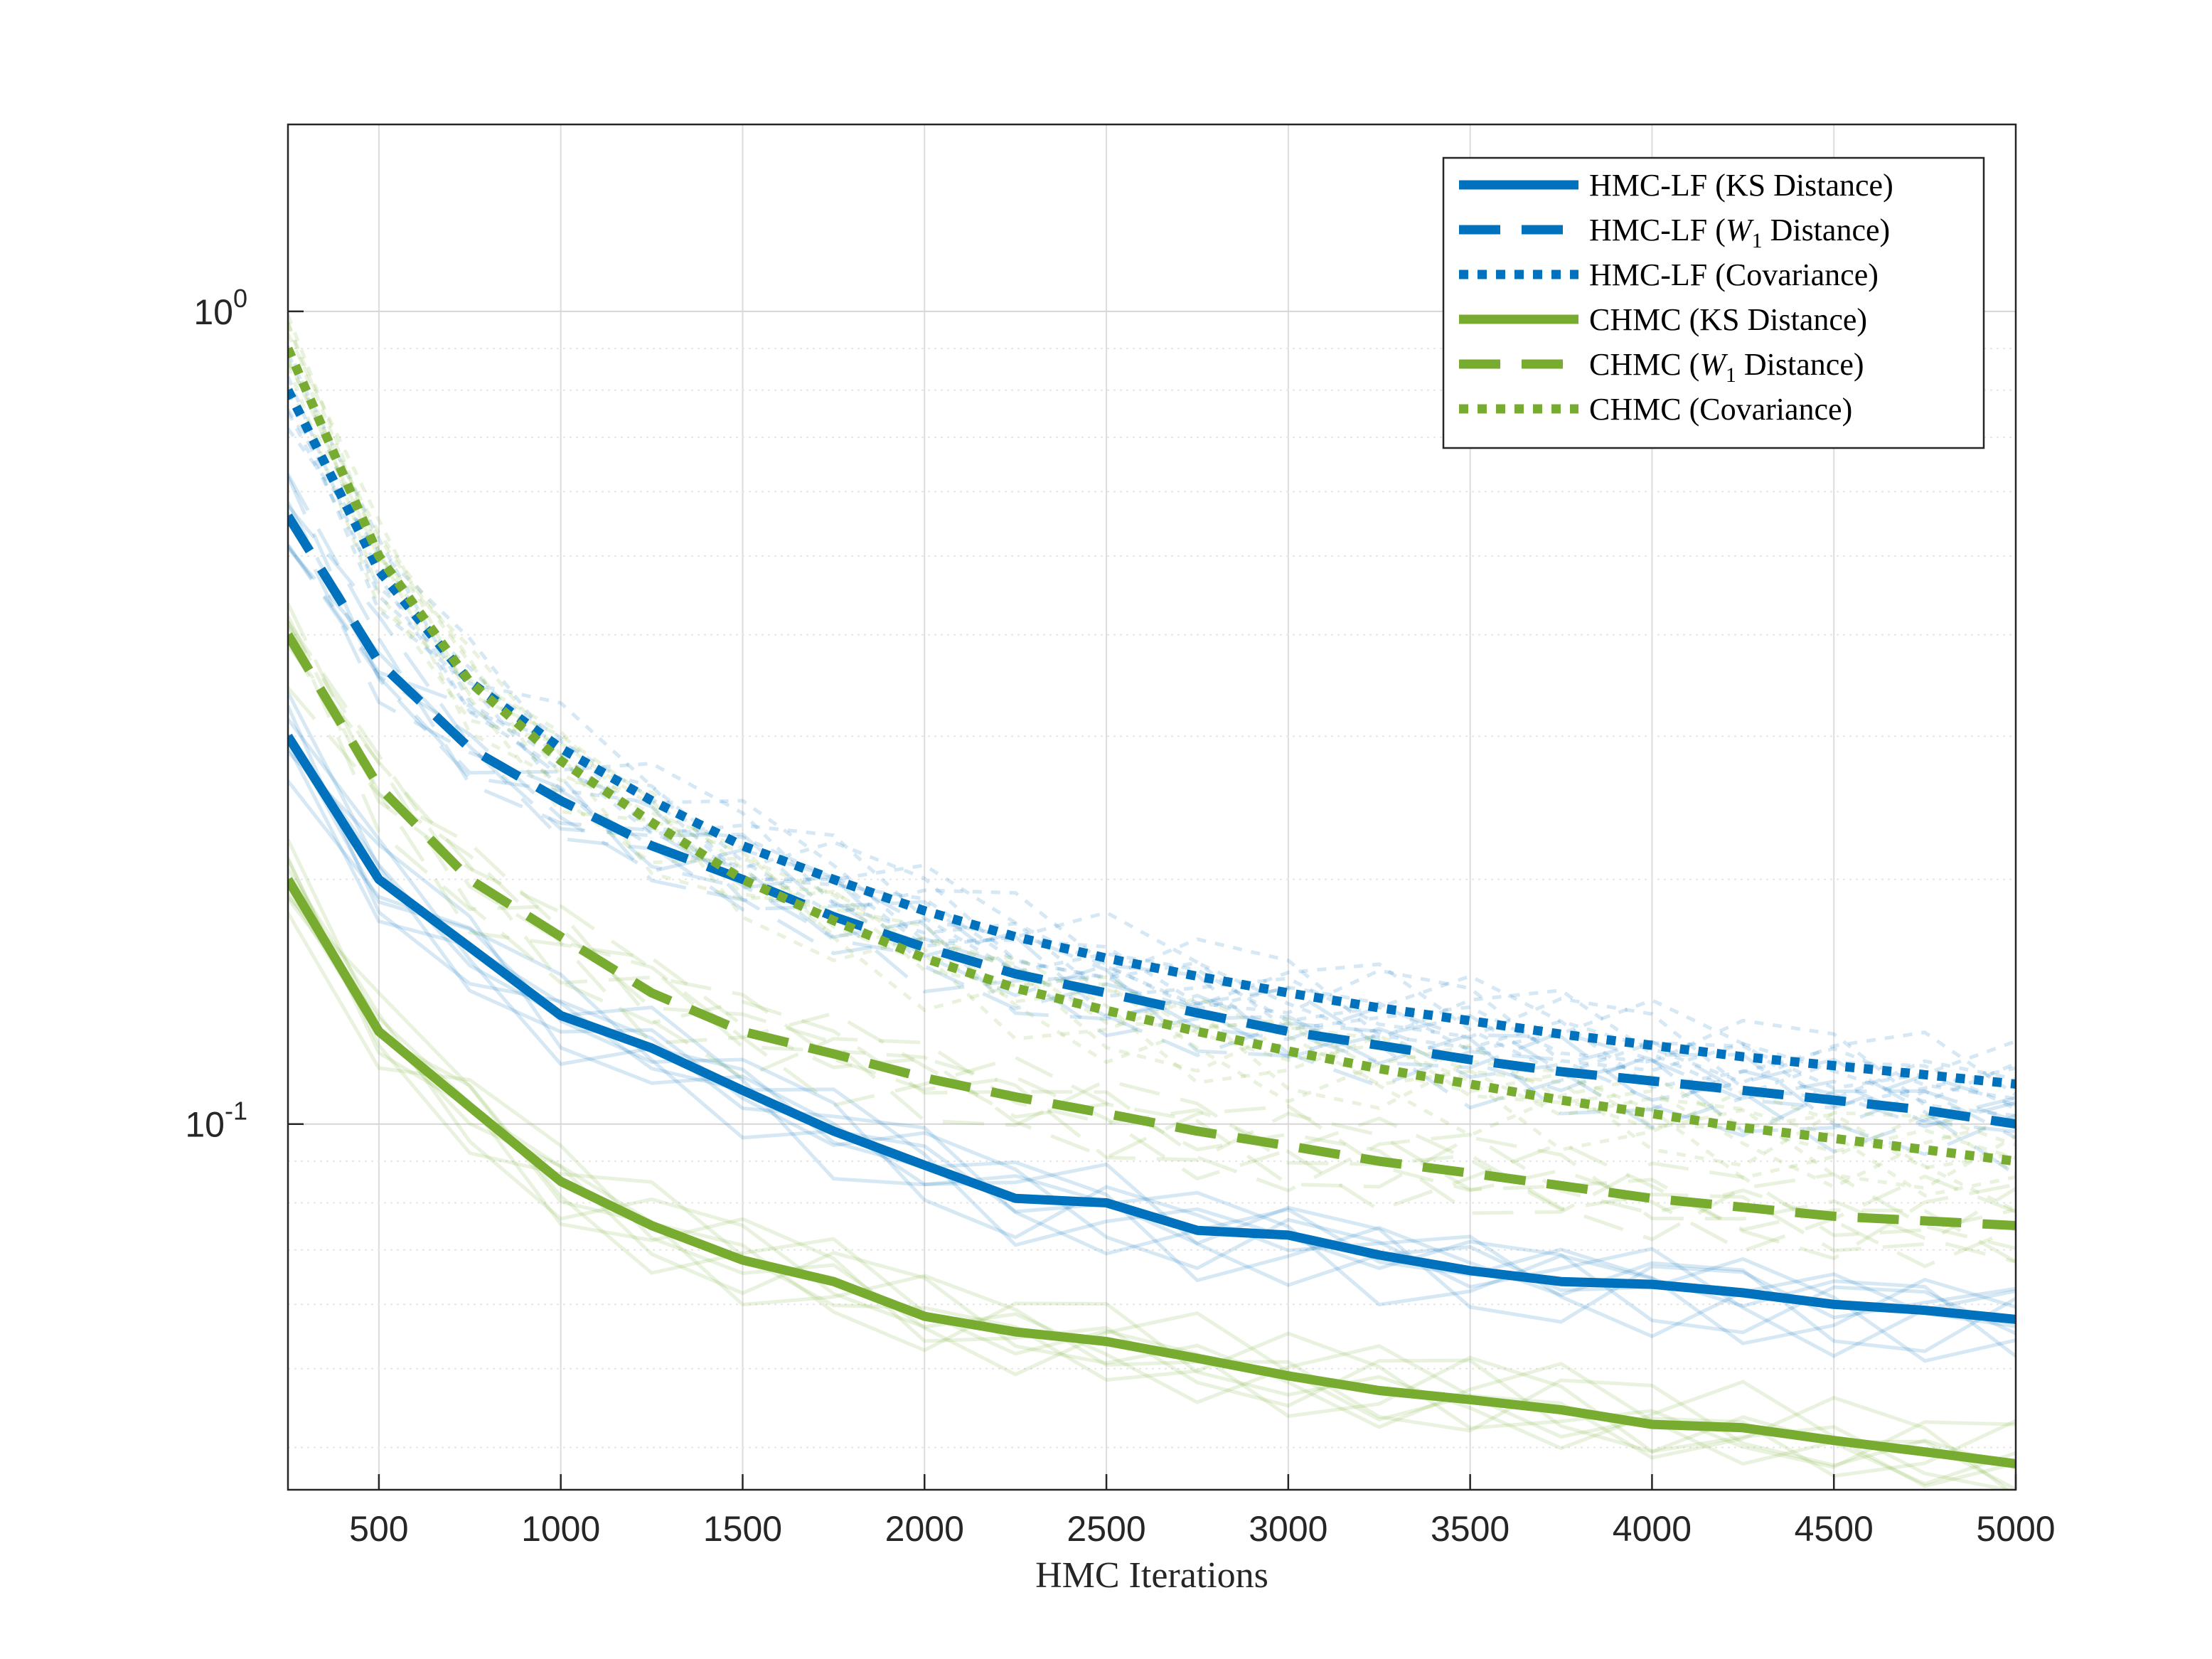 This screenshot has width=2212, height=1659. Describe the element at coordinates (1288, 1529) in the screenshot. I see `x-tick-label: 3000` at that location.